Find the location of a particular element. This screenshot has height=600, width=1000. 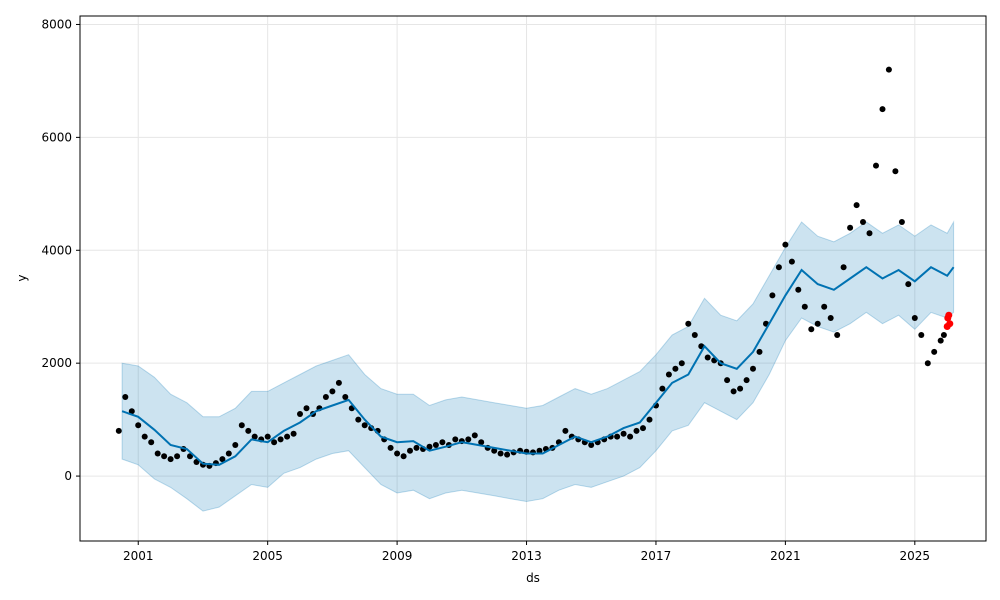

x-tick-label: 2009 is located at coordinates (397, 556).